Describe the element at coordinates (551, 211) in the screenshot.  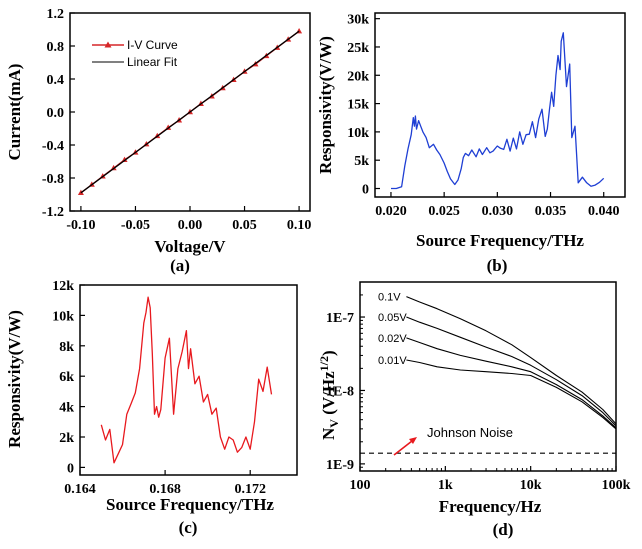
I see `x-tick-label: 0.035` at that location.